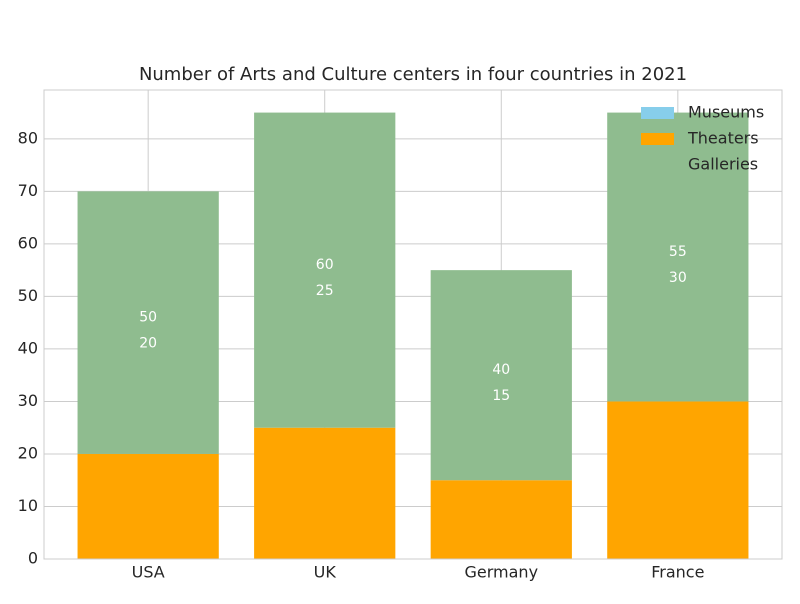 The height and width of the screenshot is (604, 800). What do you see at coordinates (28, 347) in the screenshot?
I see `y-tick-label: 40` at bounding box center [28, 347].